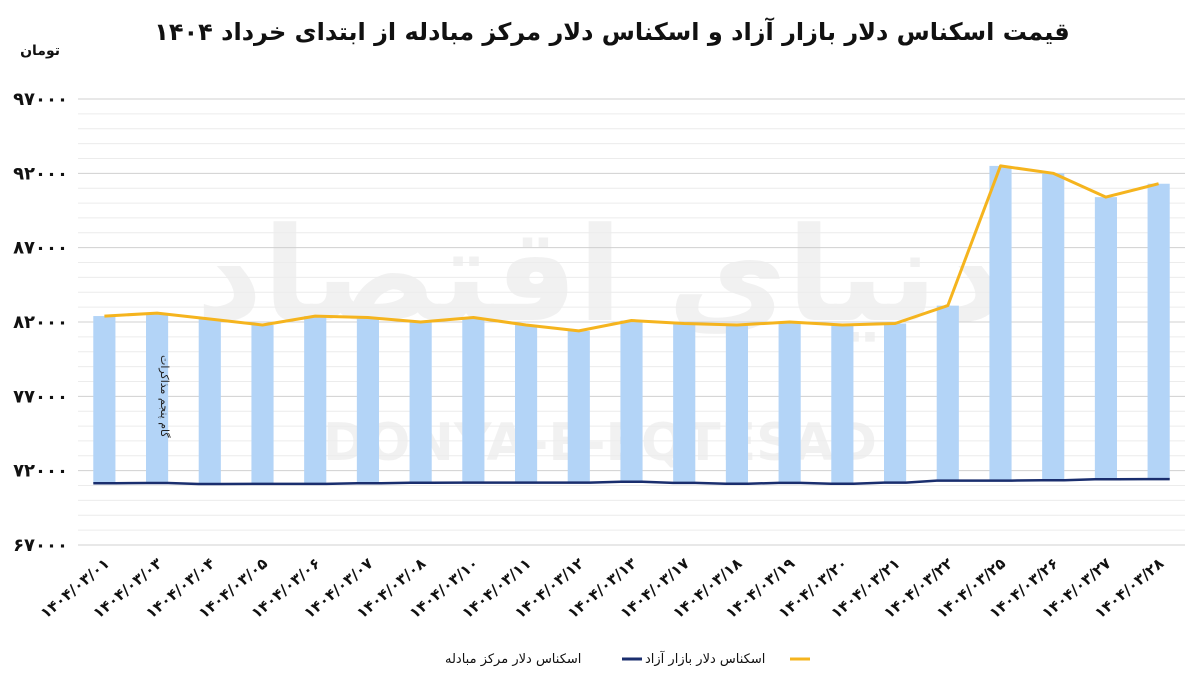  I want to click on annotation-label: گام پنجم مذاکرات, so click(164, 396).